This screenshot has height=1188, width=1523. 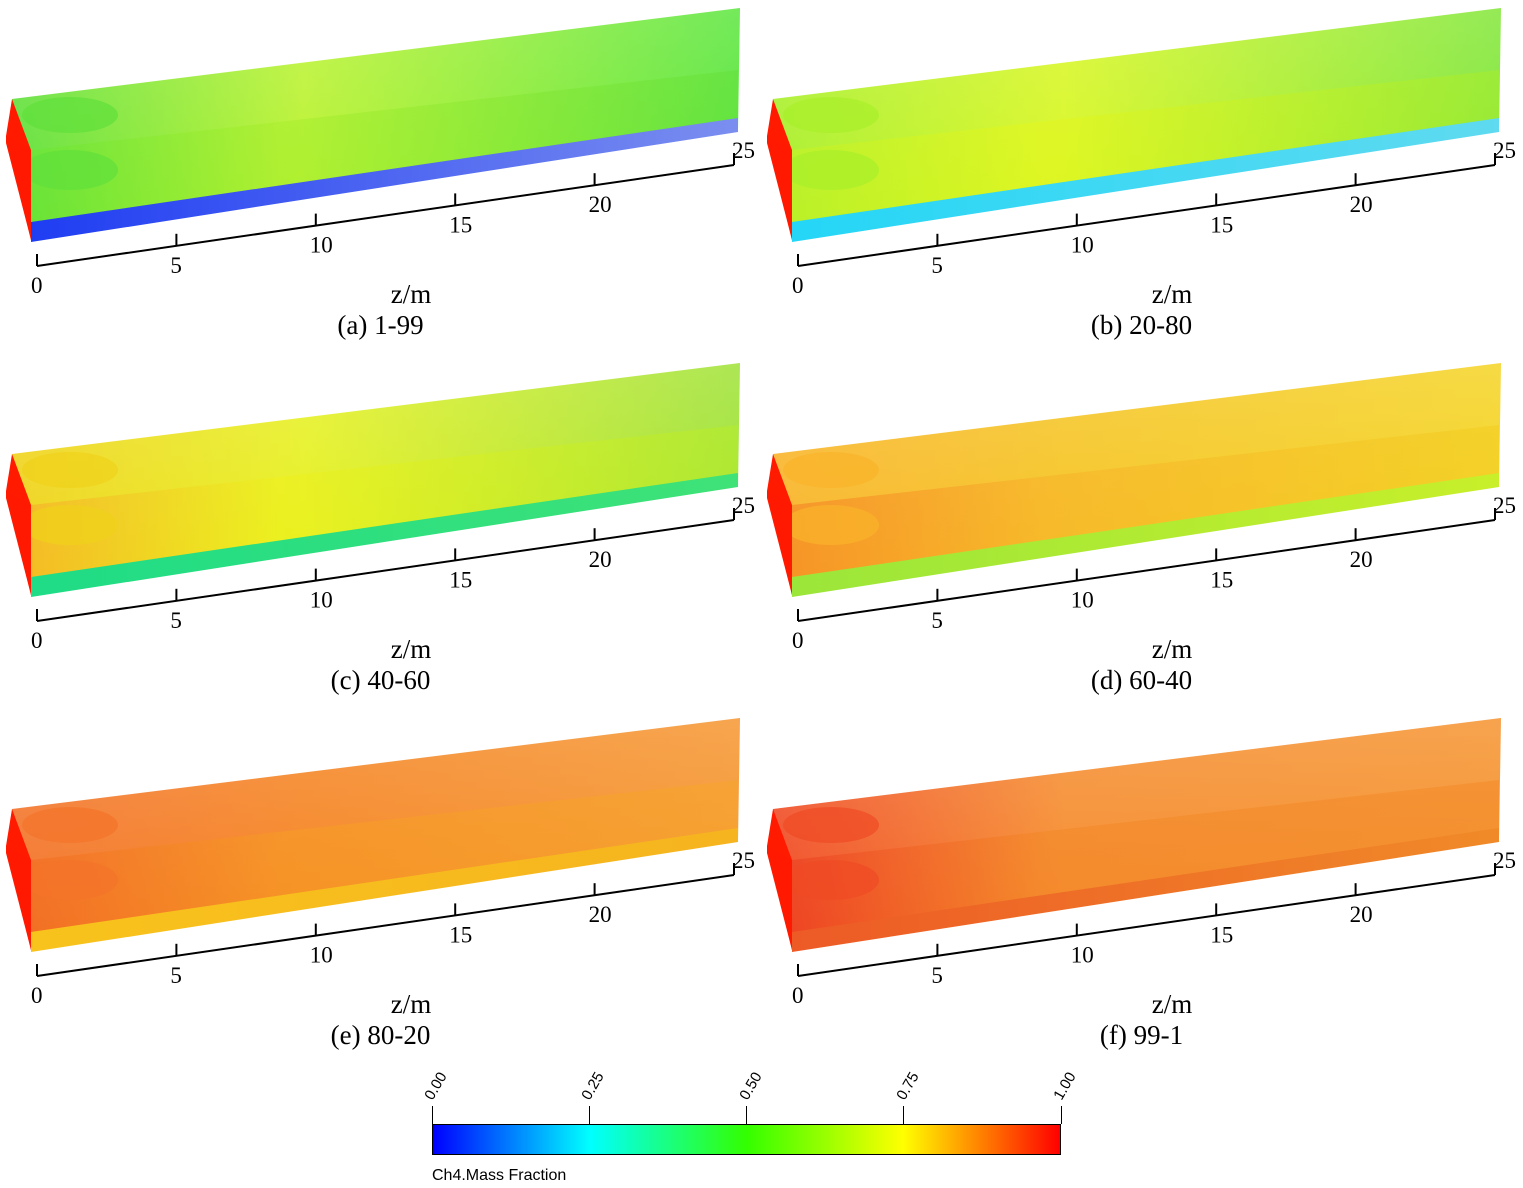 I want to click on colorbar-tick-label: 0.00, so click(x=436, y=1086).